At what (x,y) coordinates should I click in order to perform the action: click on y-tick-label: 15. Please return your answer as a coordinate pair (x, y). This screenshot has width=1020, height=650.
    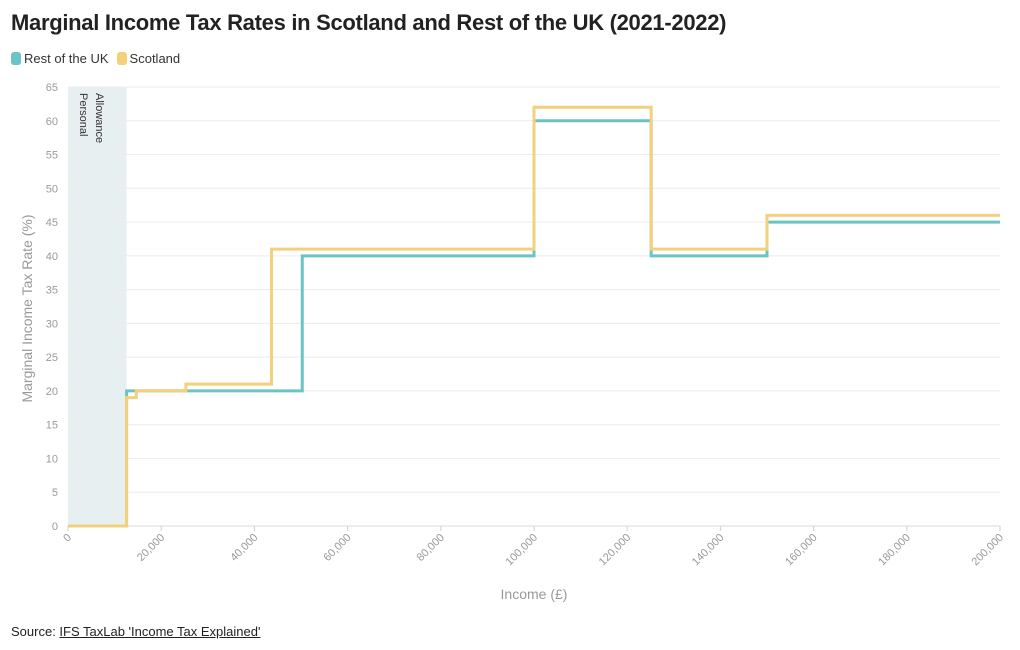
    Looking at the image, I should click on (52, 426).